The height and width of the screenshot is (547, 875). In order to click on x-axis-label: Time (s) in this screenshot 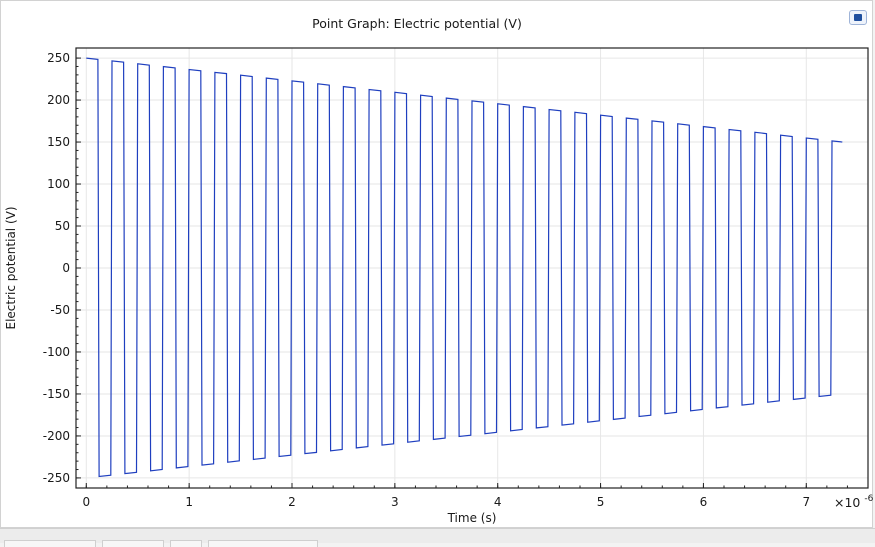, I will do `click(472, 518)`.